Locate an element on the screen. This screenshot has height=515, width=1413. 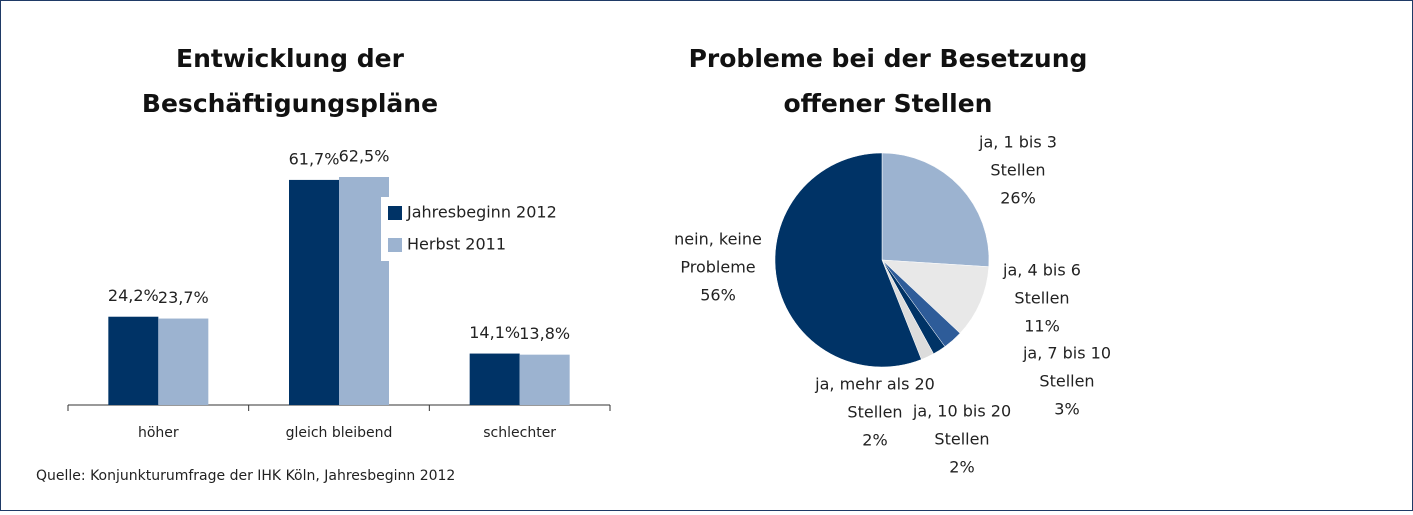
slice-label: ja, 10 bis 20 is located at coordinates (961, 411).